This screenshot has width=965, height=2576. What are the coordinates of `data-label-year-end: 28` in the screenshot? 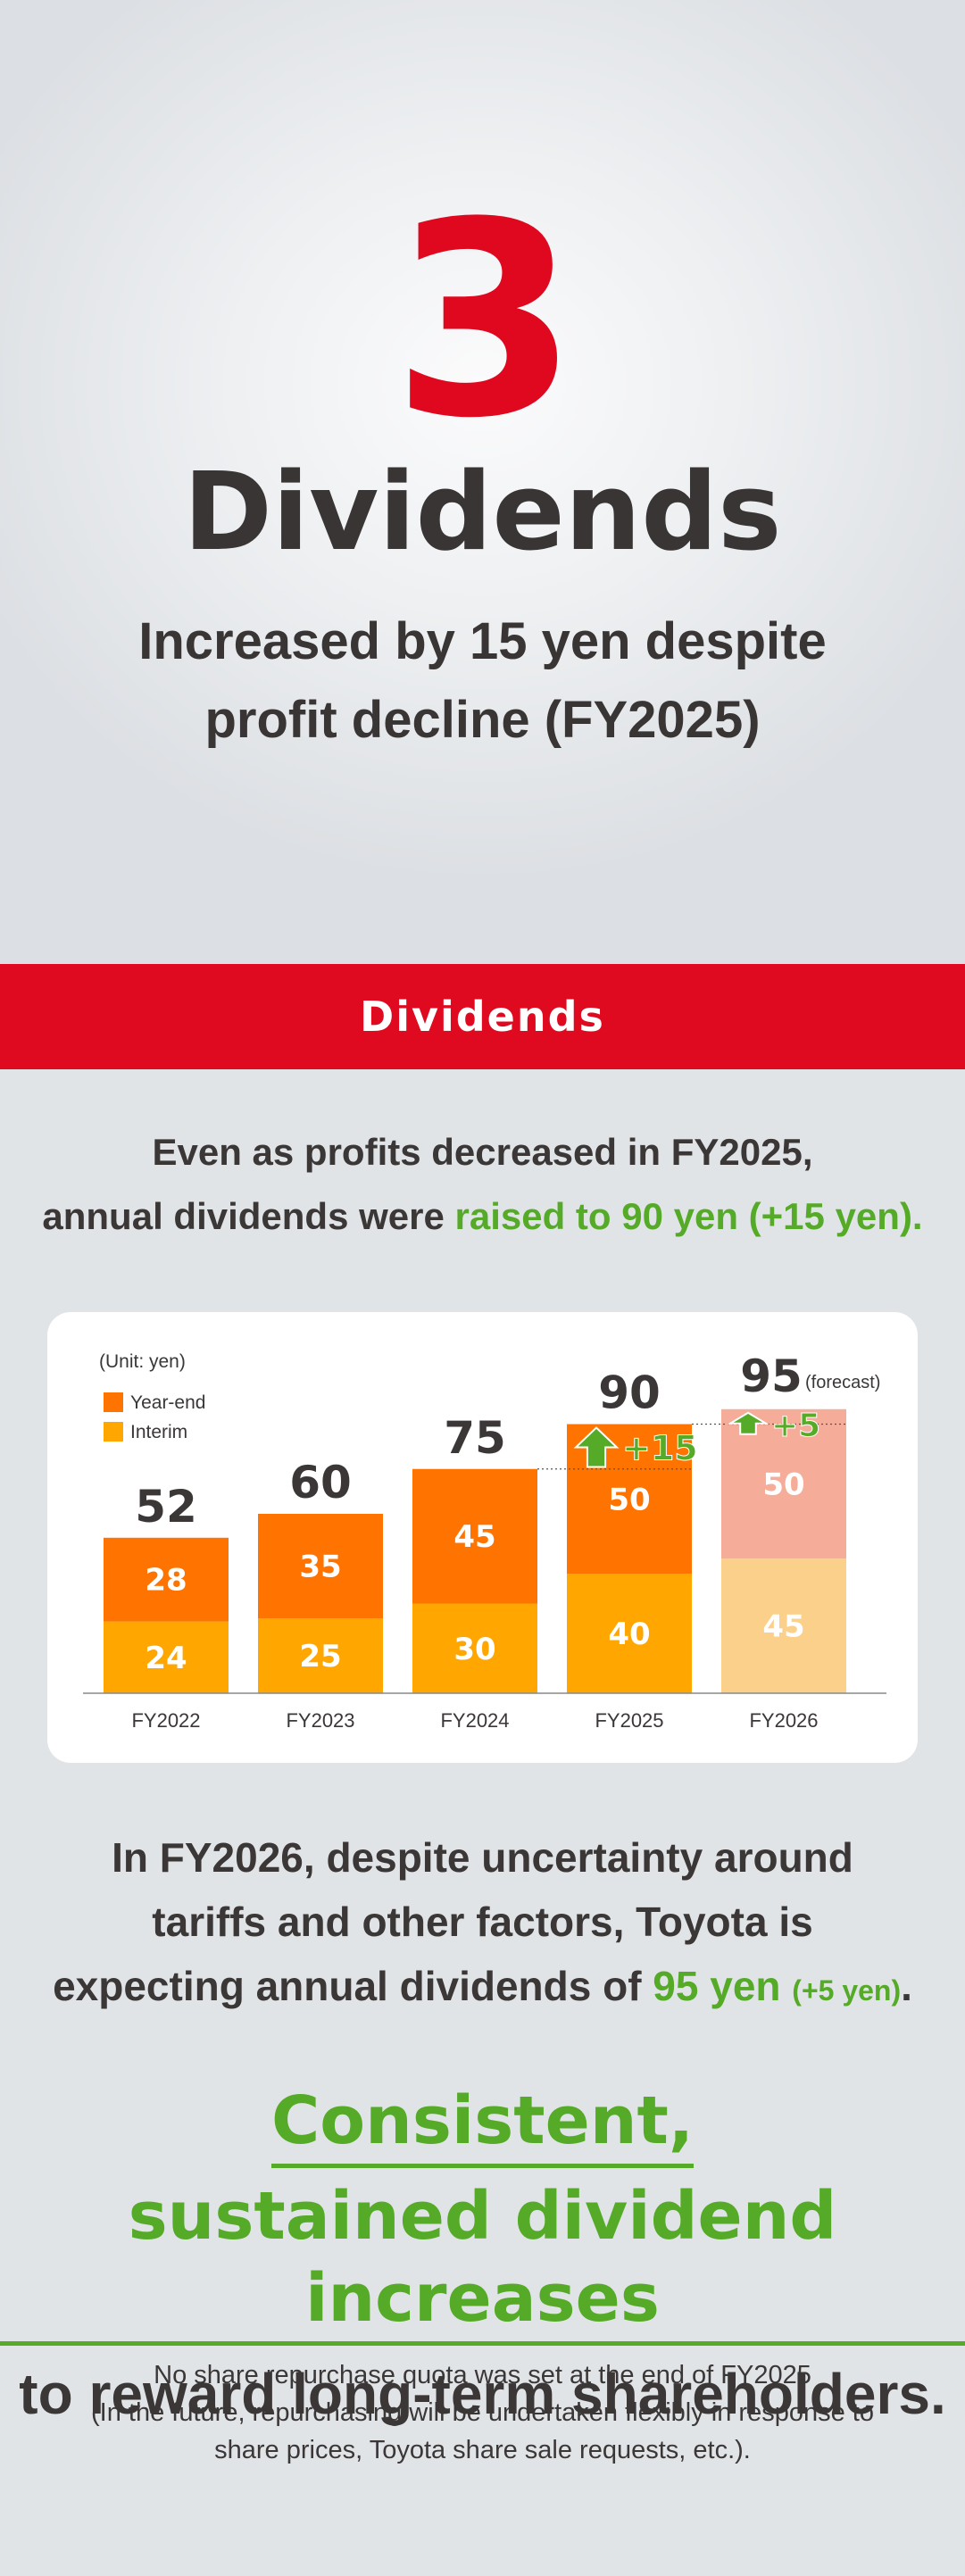 It's located at (166, 1581).